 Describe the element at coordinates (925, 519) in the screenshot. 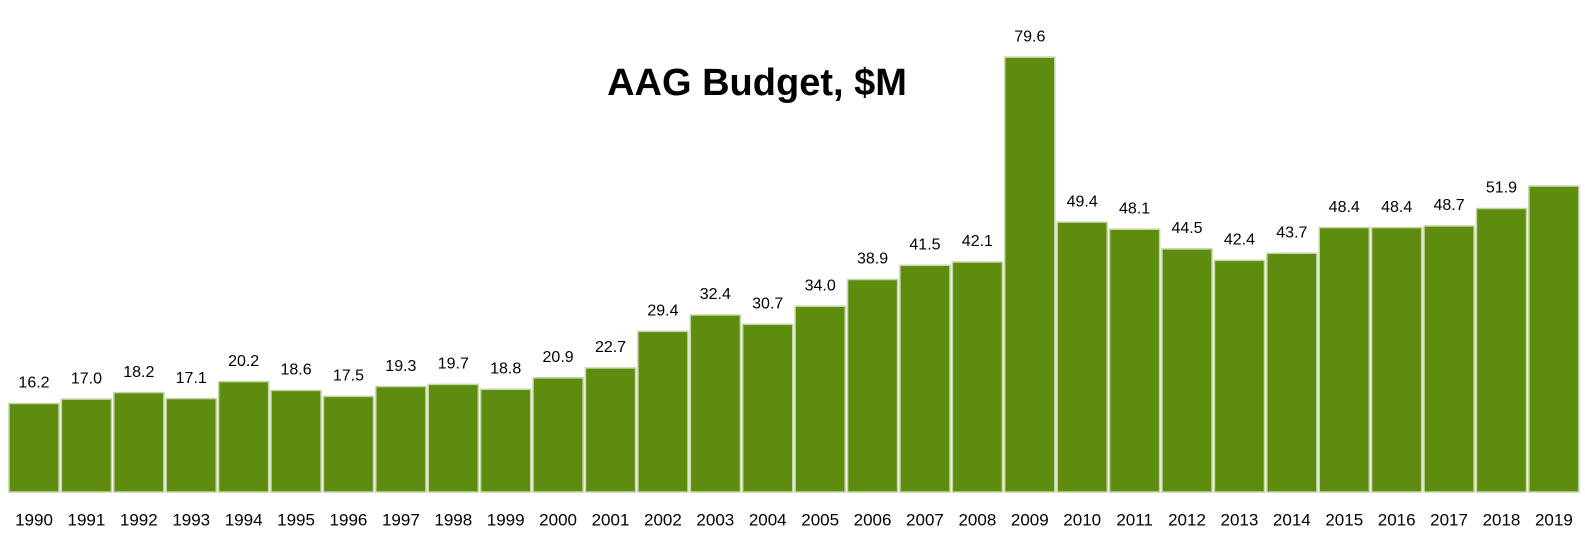

I see `x-tick-label: 2007` at that location.